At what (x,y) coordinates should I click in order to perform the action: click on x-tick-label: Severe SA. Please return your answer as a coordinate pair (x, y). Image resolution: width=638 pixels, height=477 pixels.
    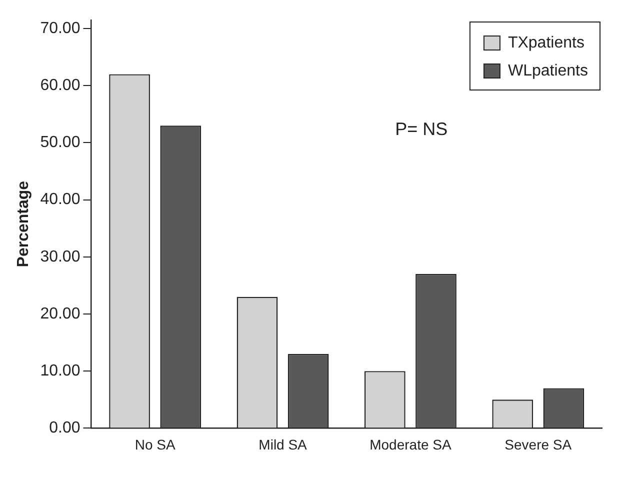
    Looking at the image, I should click on (538, 444).